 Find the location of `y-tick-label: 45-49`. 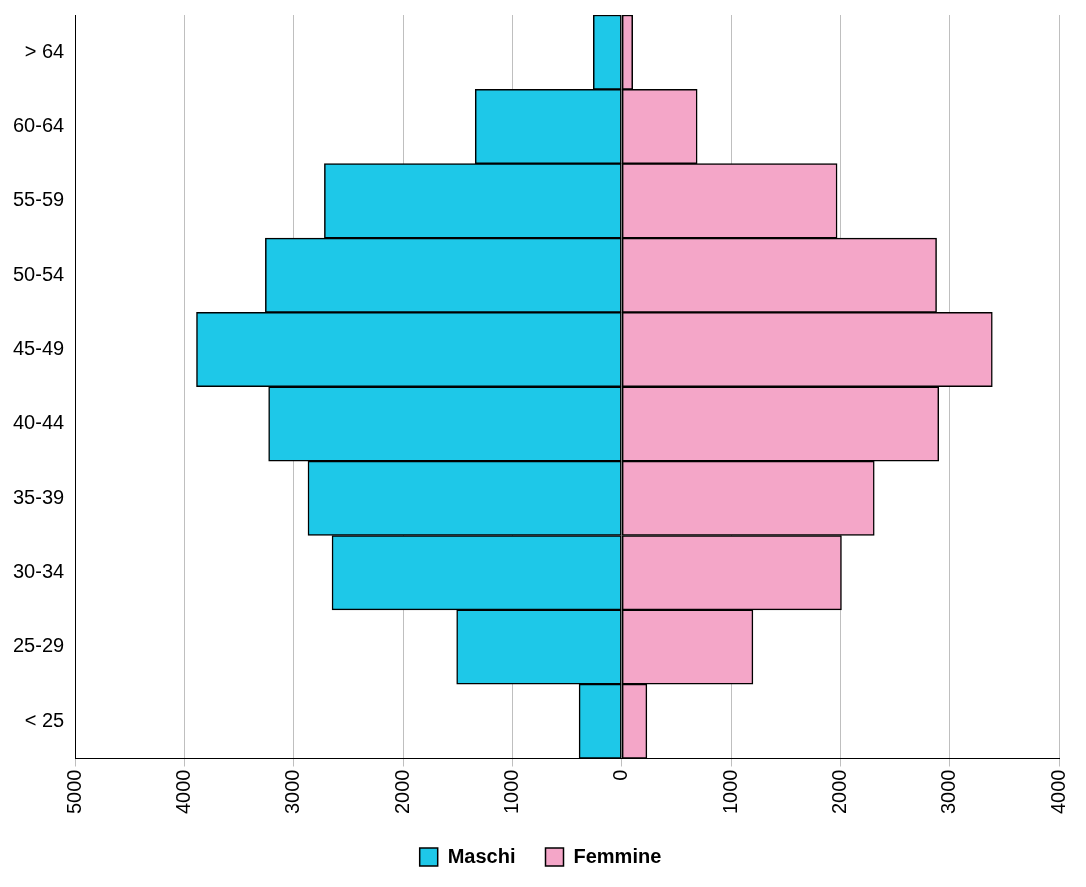

y-tick-label: 45-49 is located at coordinates (39, 348).